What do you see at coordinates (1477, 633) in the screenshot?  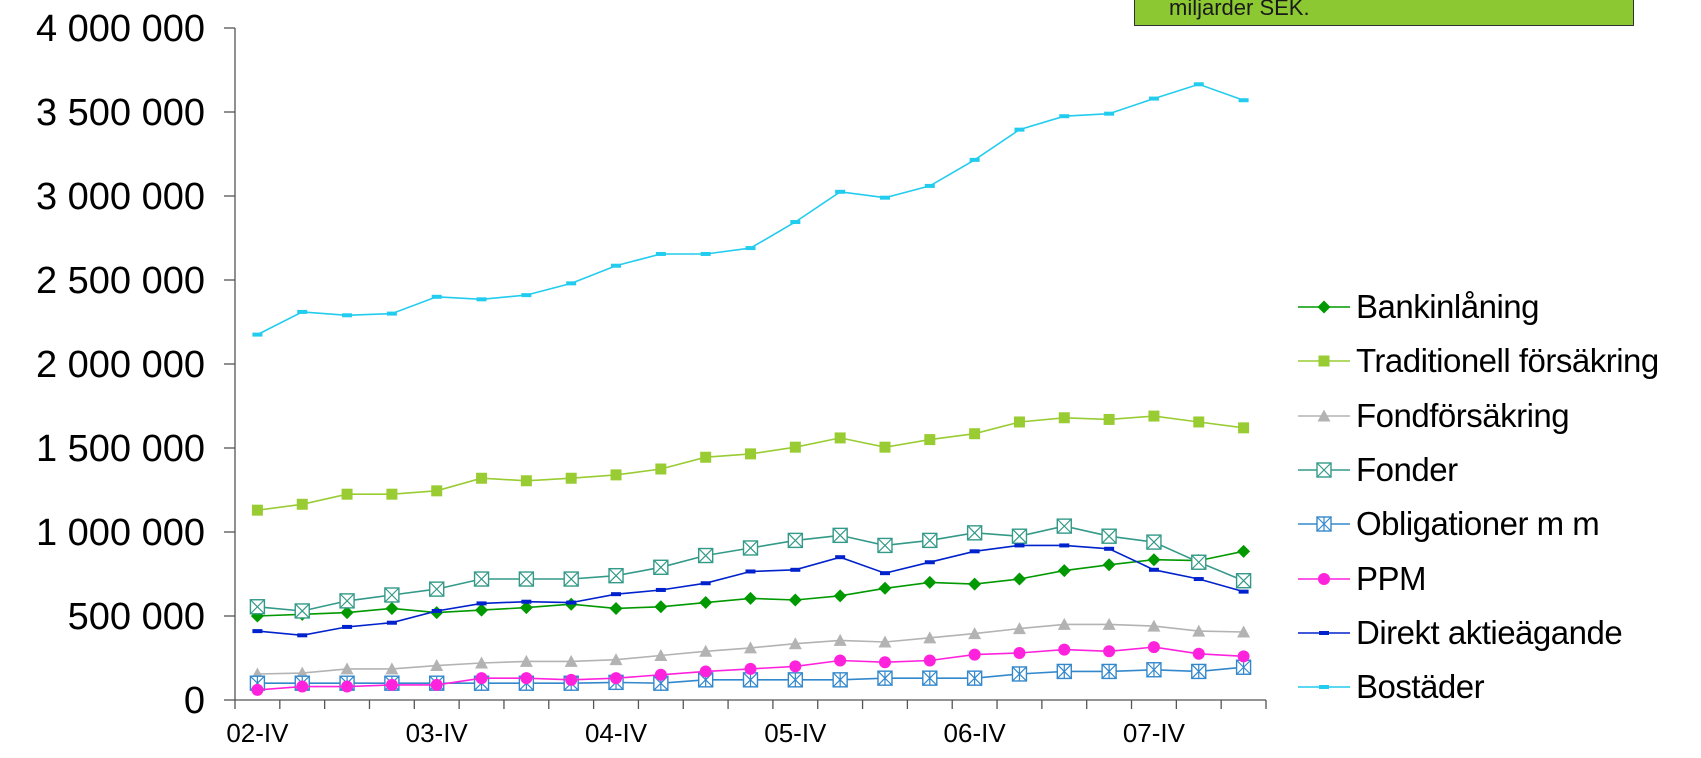 I see `legend-item: Direkt aktieägande` at bounding box center [1477, 633].